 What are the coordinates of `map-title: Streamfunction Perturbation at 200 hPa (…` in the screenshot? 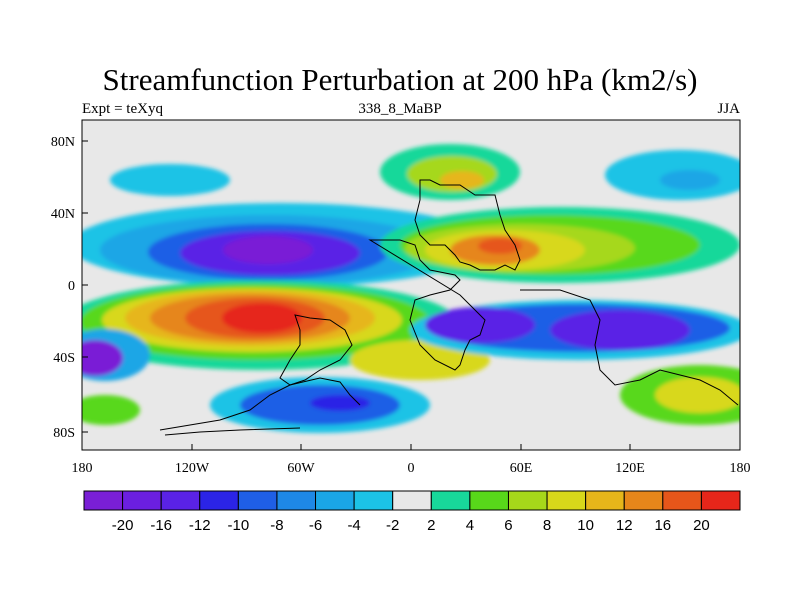 It's located at (400, 79).